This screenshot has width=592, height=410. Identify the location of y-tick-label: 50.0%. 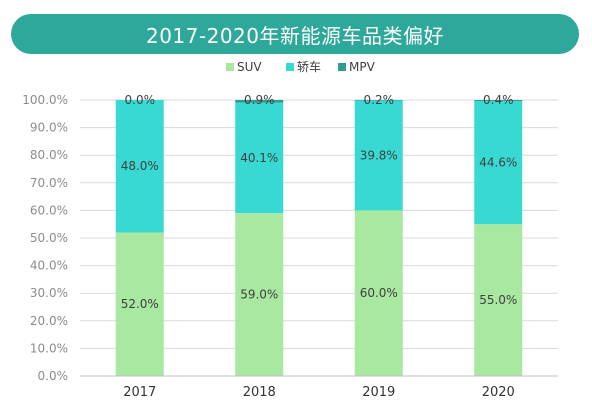
(49, 238).